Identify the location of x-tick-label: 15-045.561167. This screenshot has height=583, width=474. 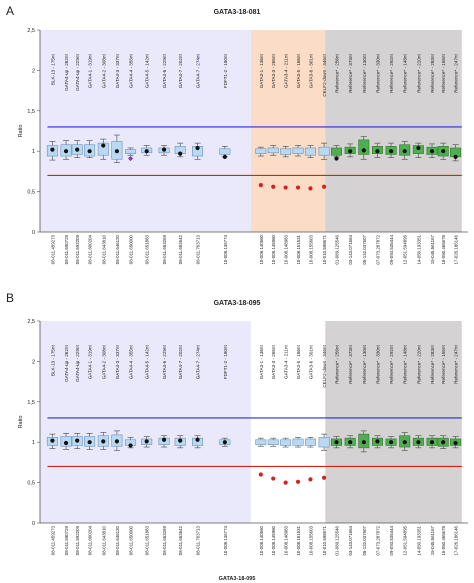
(432, 540).